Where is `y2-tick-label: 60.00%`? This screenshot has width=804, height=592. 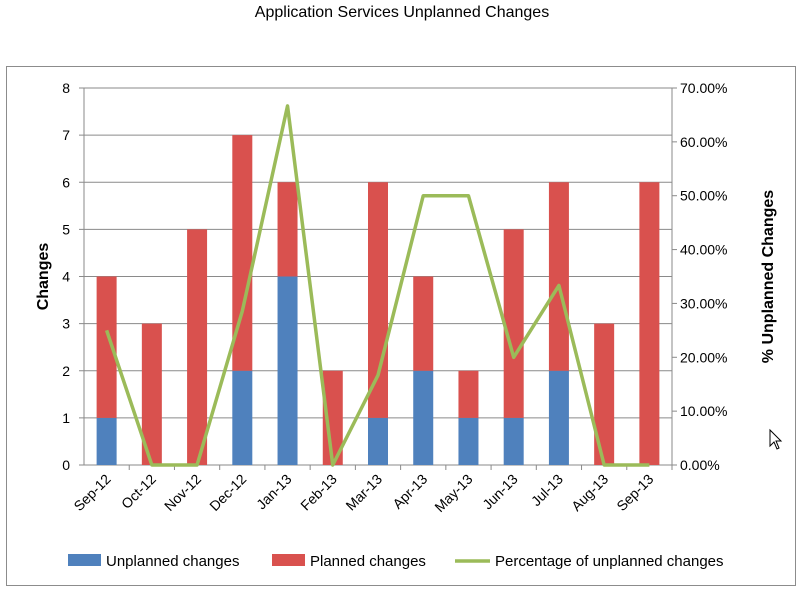 y2-tick-label: 60.00% is located at coordinates (703, 142).